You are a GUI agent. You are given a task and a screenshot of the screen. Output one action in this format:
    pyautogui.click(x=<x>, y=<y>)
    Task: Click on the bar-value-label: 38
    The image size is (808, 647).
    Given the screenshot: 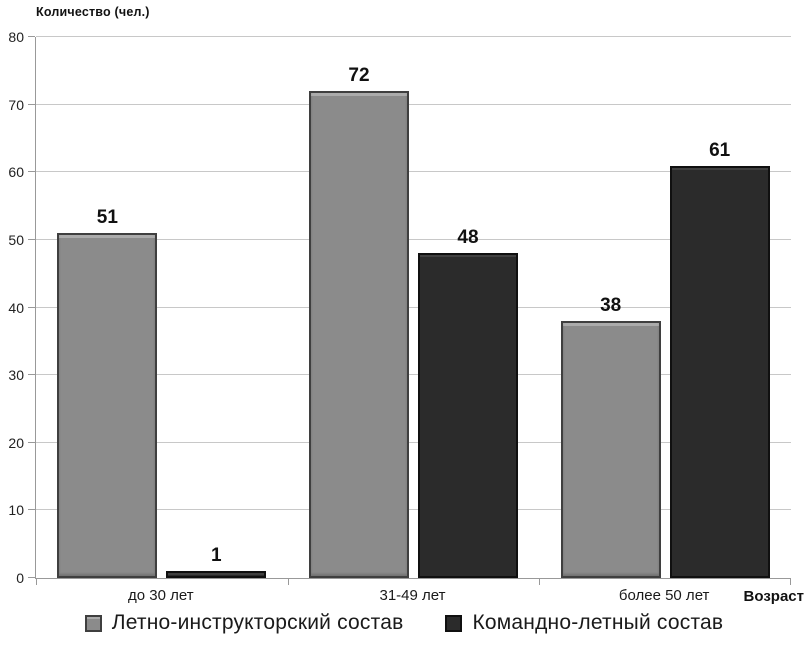 What is the action you would take?
    pyautogui.click(x=611, y=306)
    